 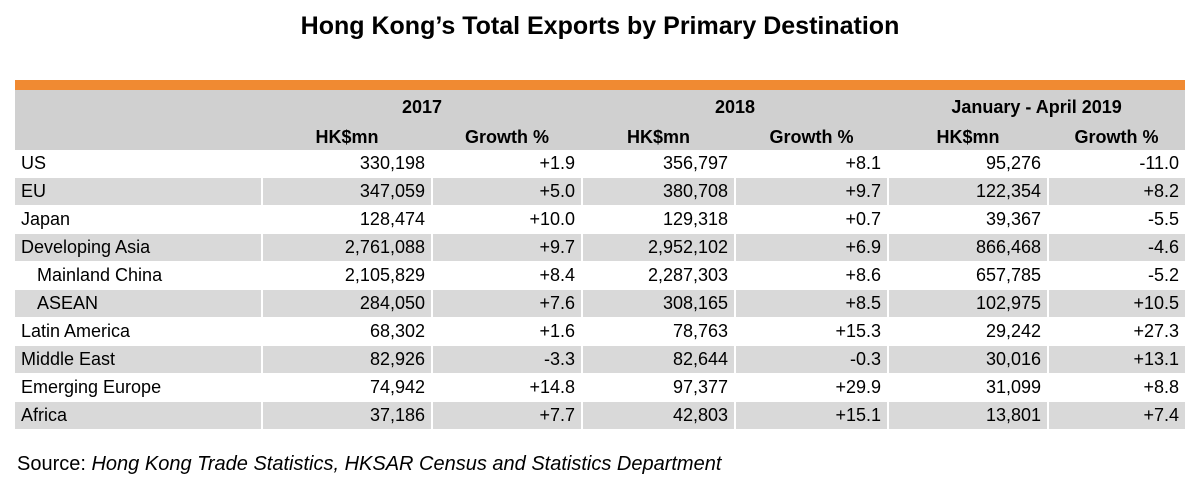 I want to click on cell-value-growth: +15.3, so click(x=811, y=331).